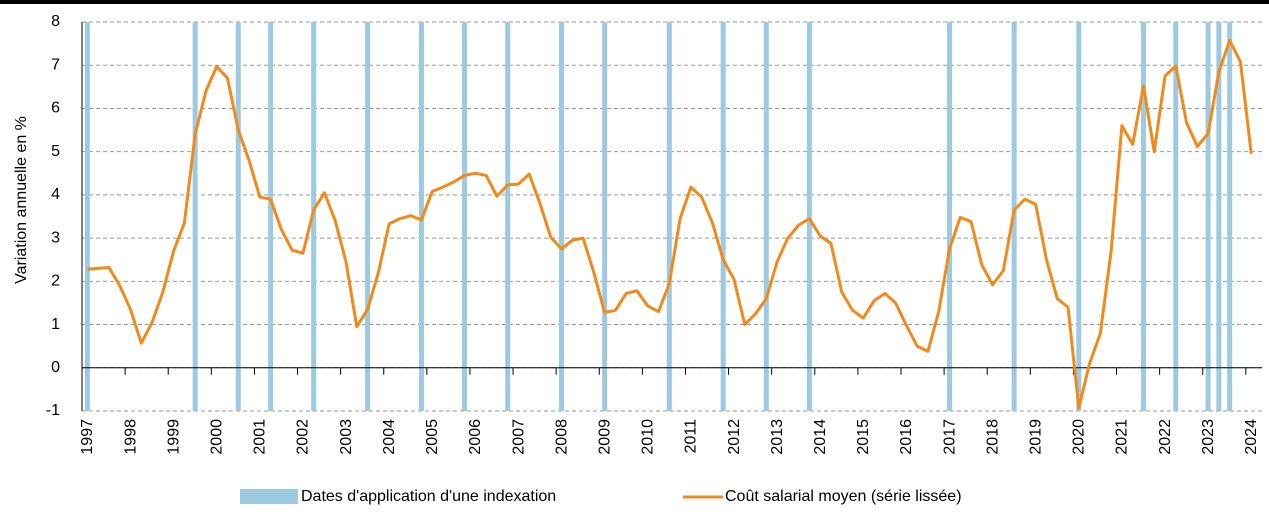 The width and height of the screenshot is (1269, 515). I want to click on x-tick-label: 2003, so click(346, 437).